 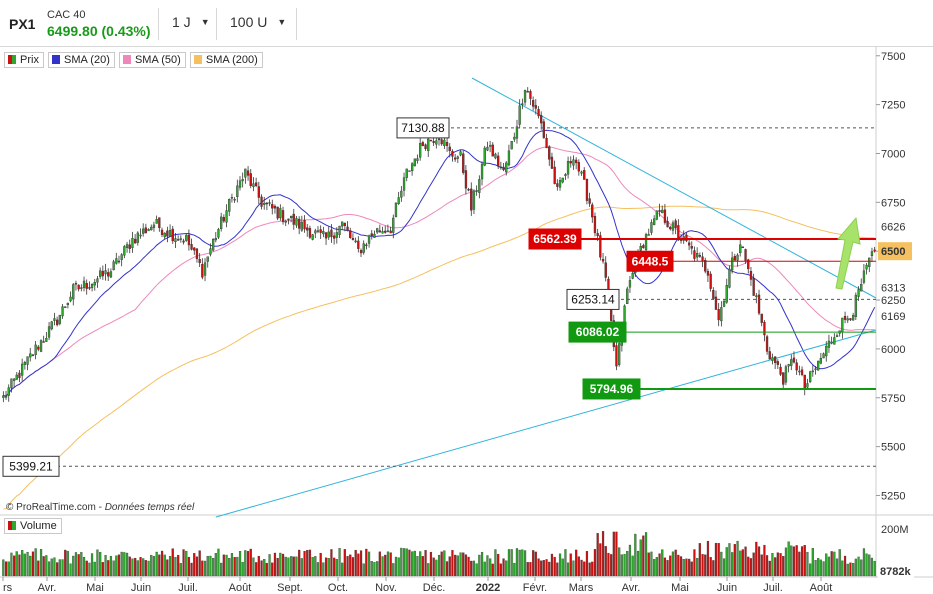 What do you see at coordinates (81, 60) in the screenshot?
I see `legend-item-sma20: SMA (20)` at bounding box center [81, 60].